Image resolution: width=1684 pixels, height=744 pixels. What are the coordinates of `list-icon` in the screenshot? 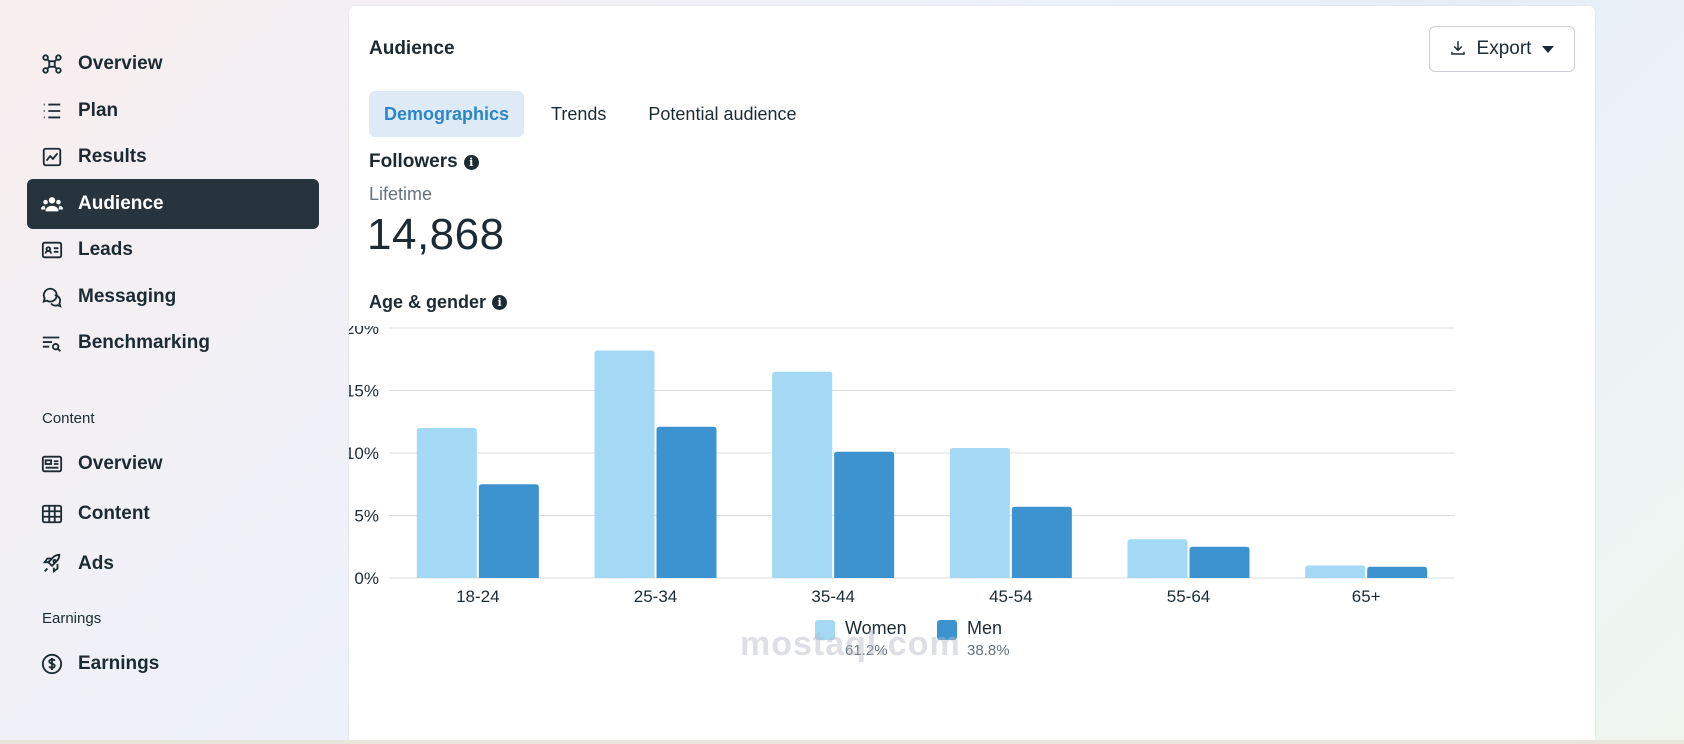 It's located at (52, 111).